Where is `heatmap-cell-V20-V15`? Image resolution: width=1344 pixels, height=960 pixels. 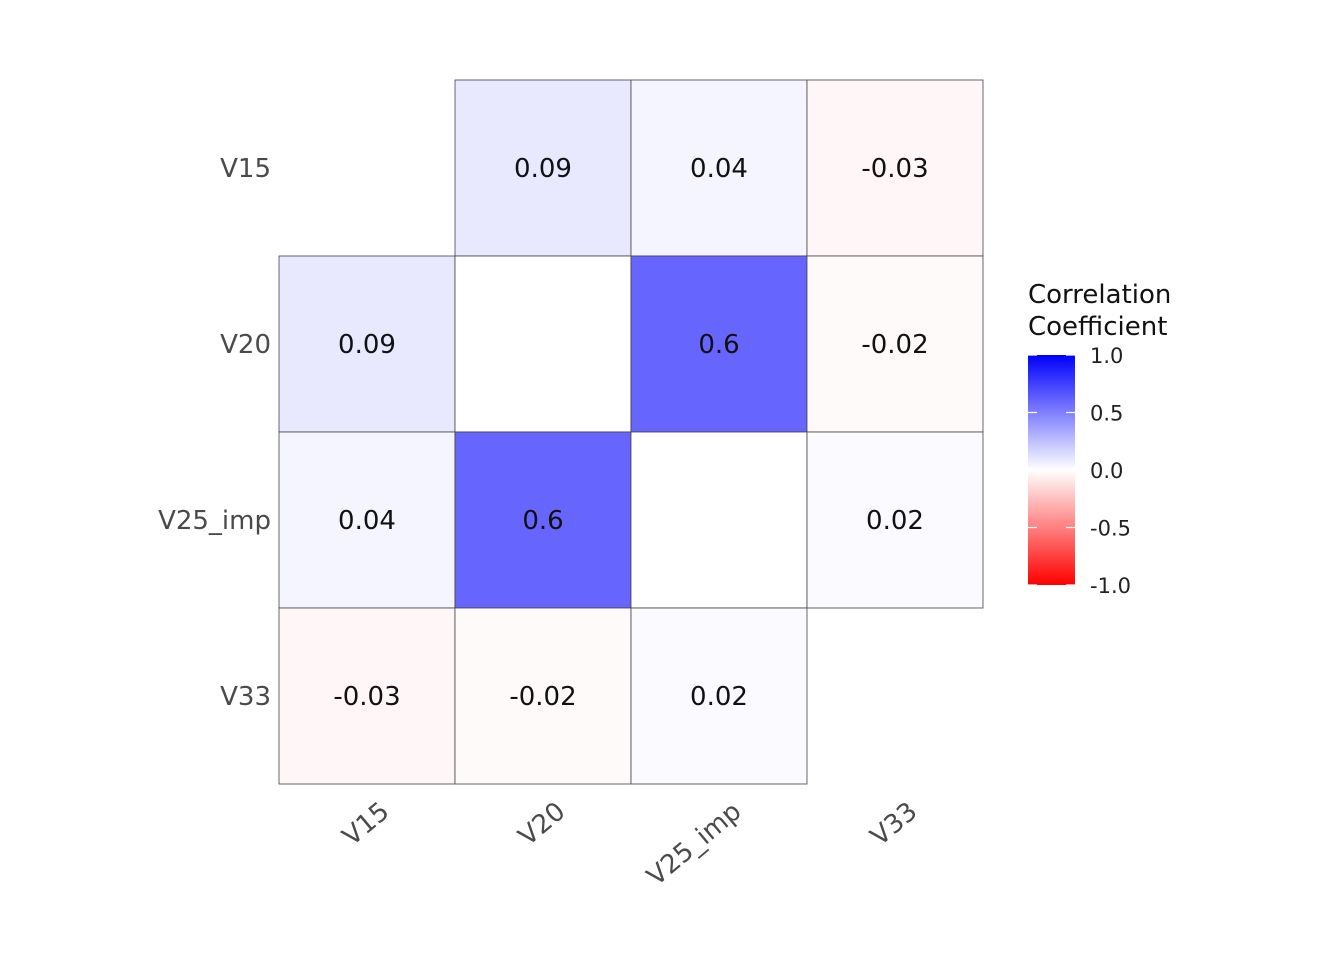 heatmap-cell-V20-V15 is located at coordinates (367, 344).